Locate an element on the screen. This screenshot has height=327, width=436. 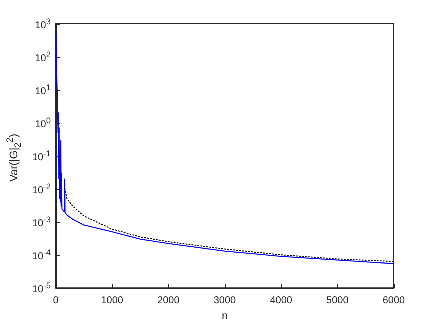
y-tick-label: 10$^{2}$ is located at coordinates (43, 57).